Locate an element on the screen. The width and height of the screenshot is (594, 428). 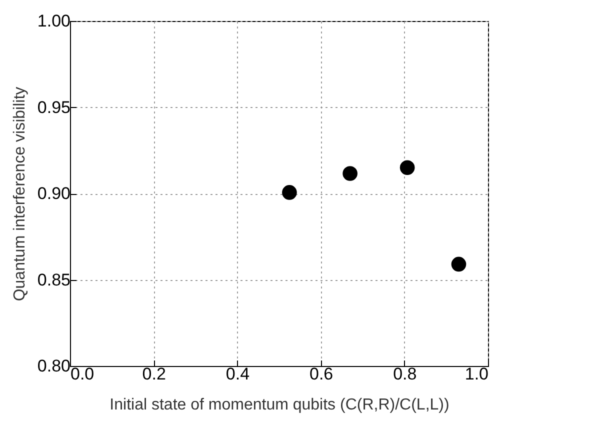
x-tick-label: 1.0 is located at coordinates (476, 374).